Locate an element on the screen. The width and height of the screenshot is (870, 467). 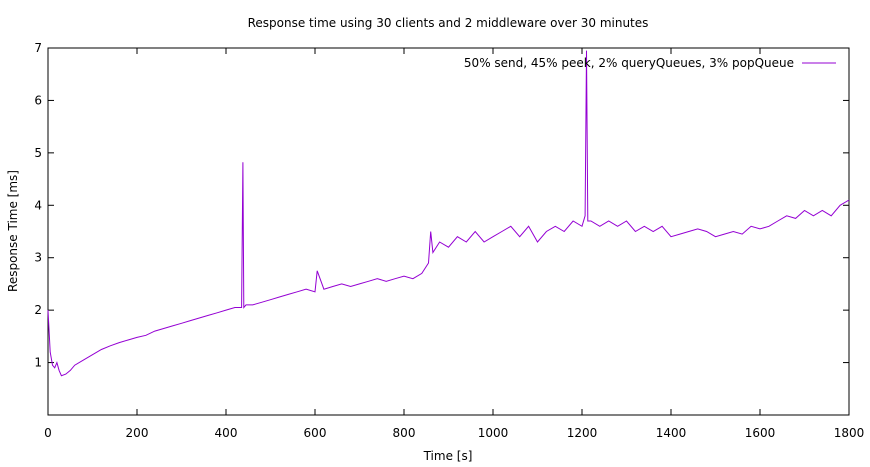
y-tick-label: 4 is located at coordinates (38, 205).